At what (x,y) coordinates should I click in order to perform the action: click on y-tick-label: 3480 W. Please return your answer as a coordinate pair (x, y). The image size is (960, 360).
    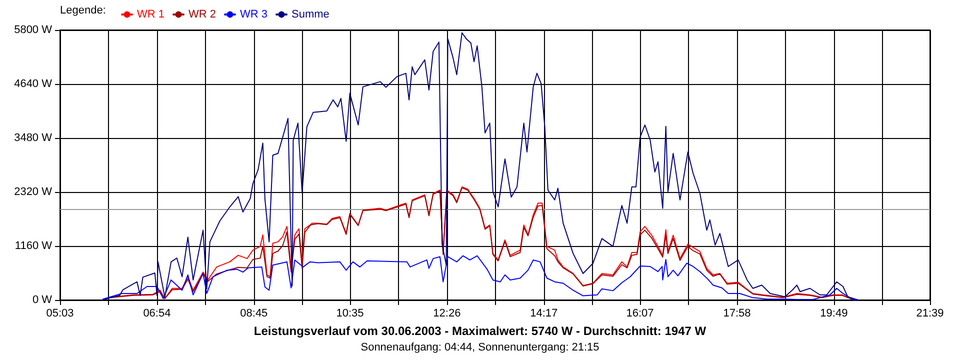
    Looking at the image, I should click on (33, 138).